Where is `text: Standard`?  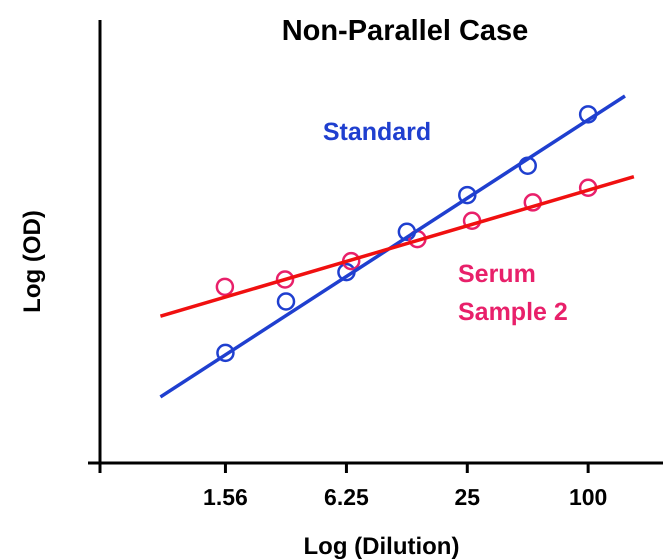 text: Standard is located at coordinates (377, 132).